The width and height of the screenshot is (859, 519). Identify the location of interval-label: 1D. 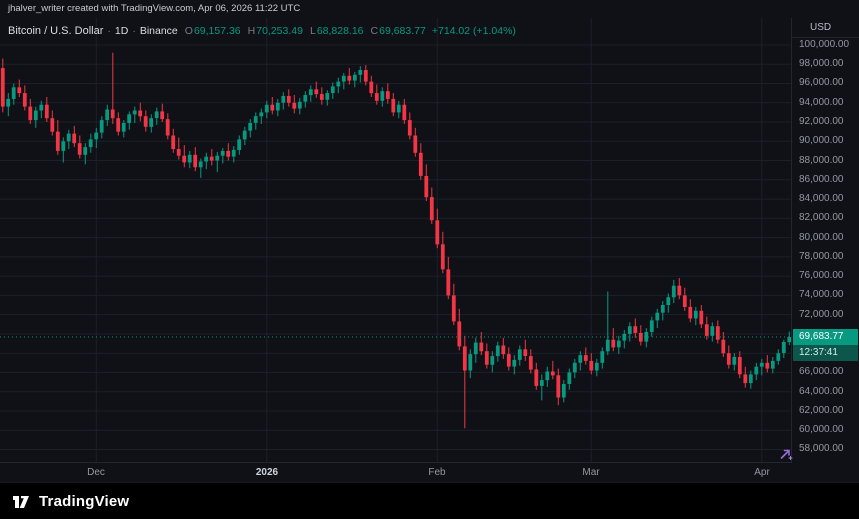
(121, 31).